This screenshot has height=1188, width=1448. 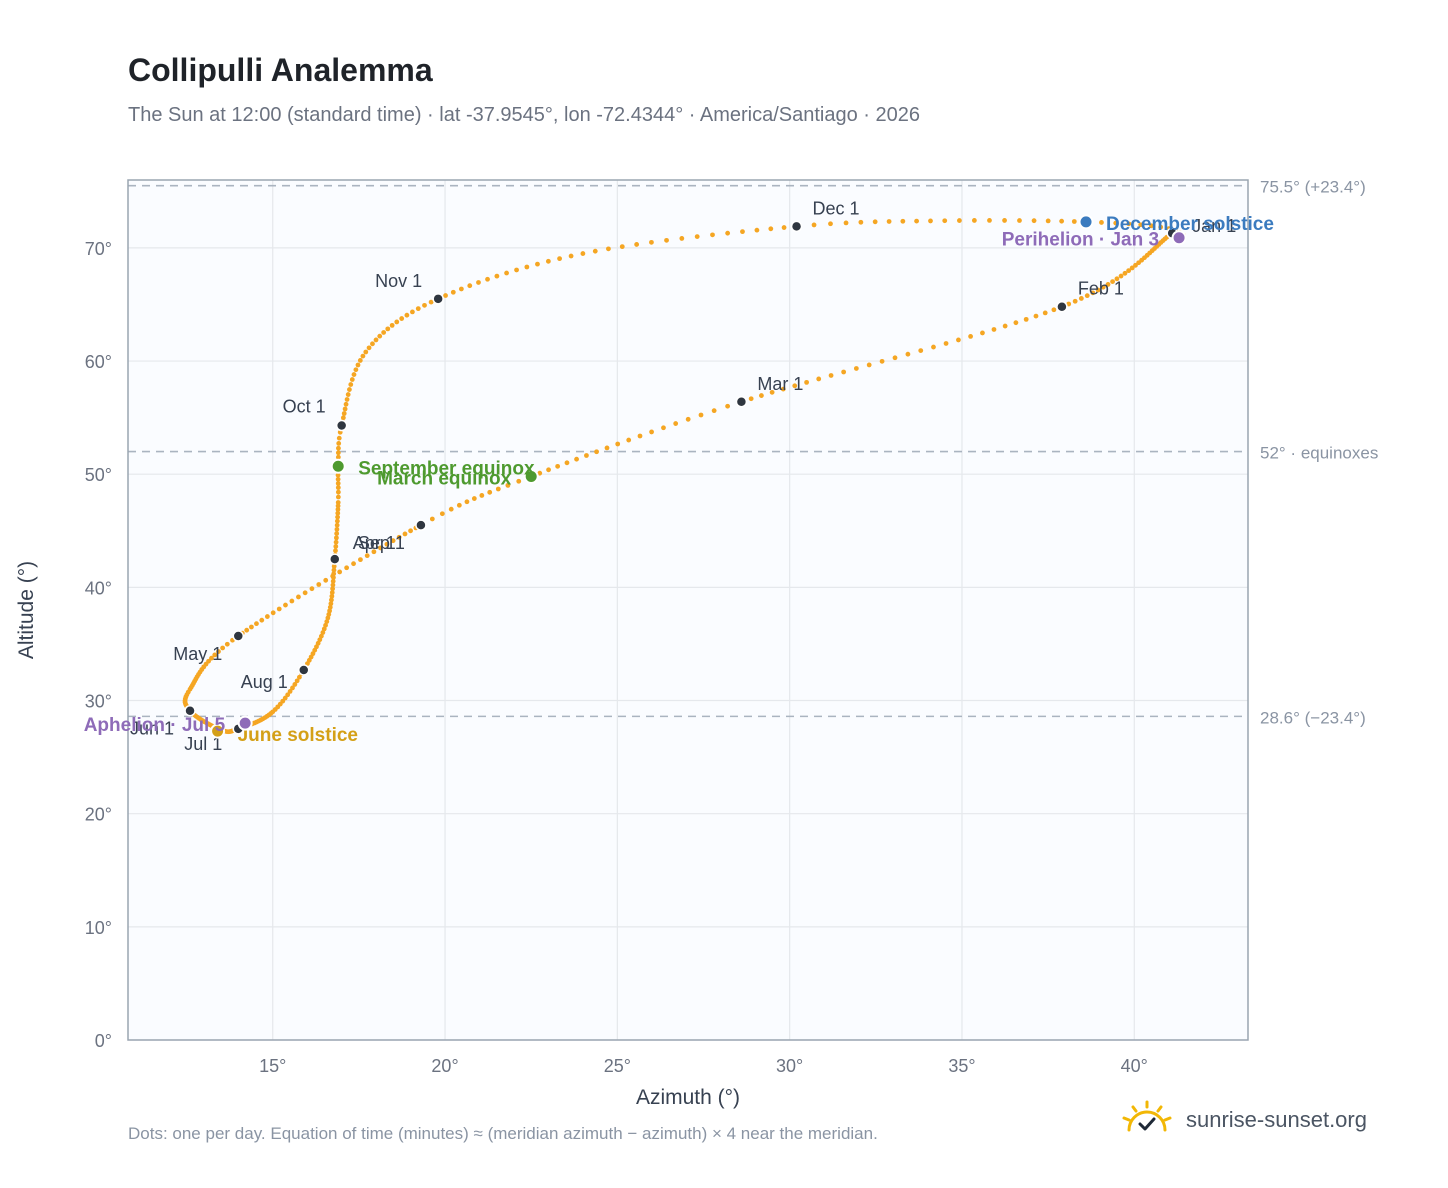 I want to click on x-tick-label: 20°, so click(x=444, y=1066).